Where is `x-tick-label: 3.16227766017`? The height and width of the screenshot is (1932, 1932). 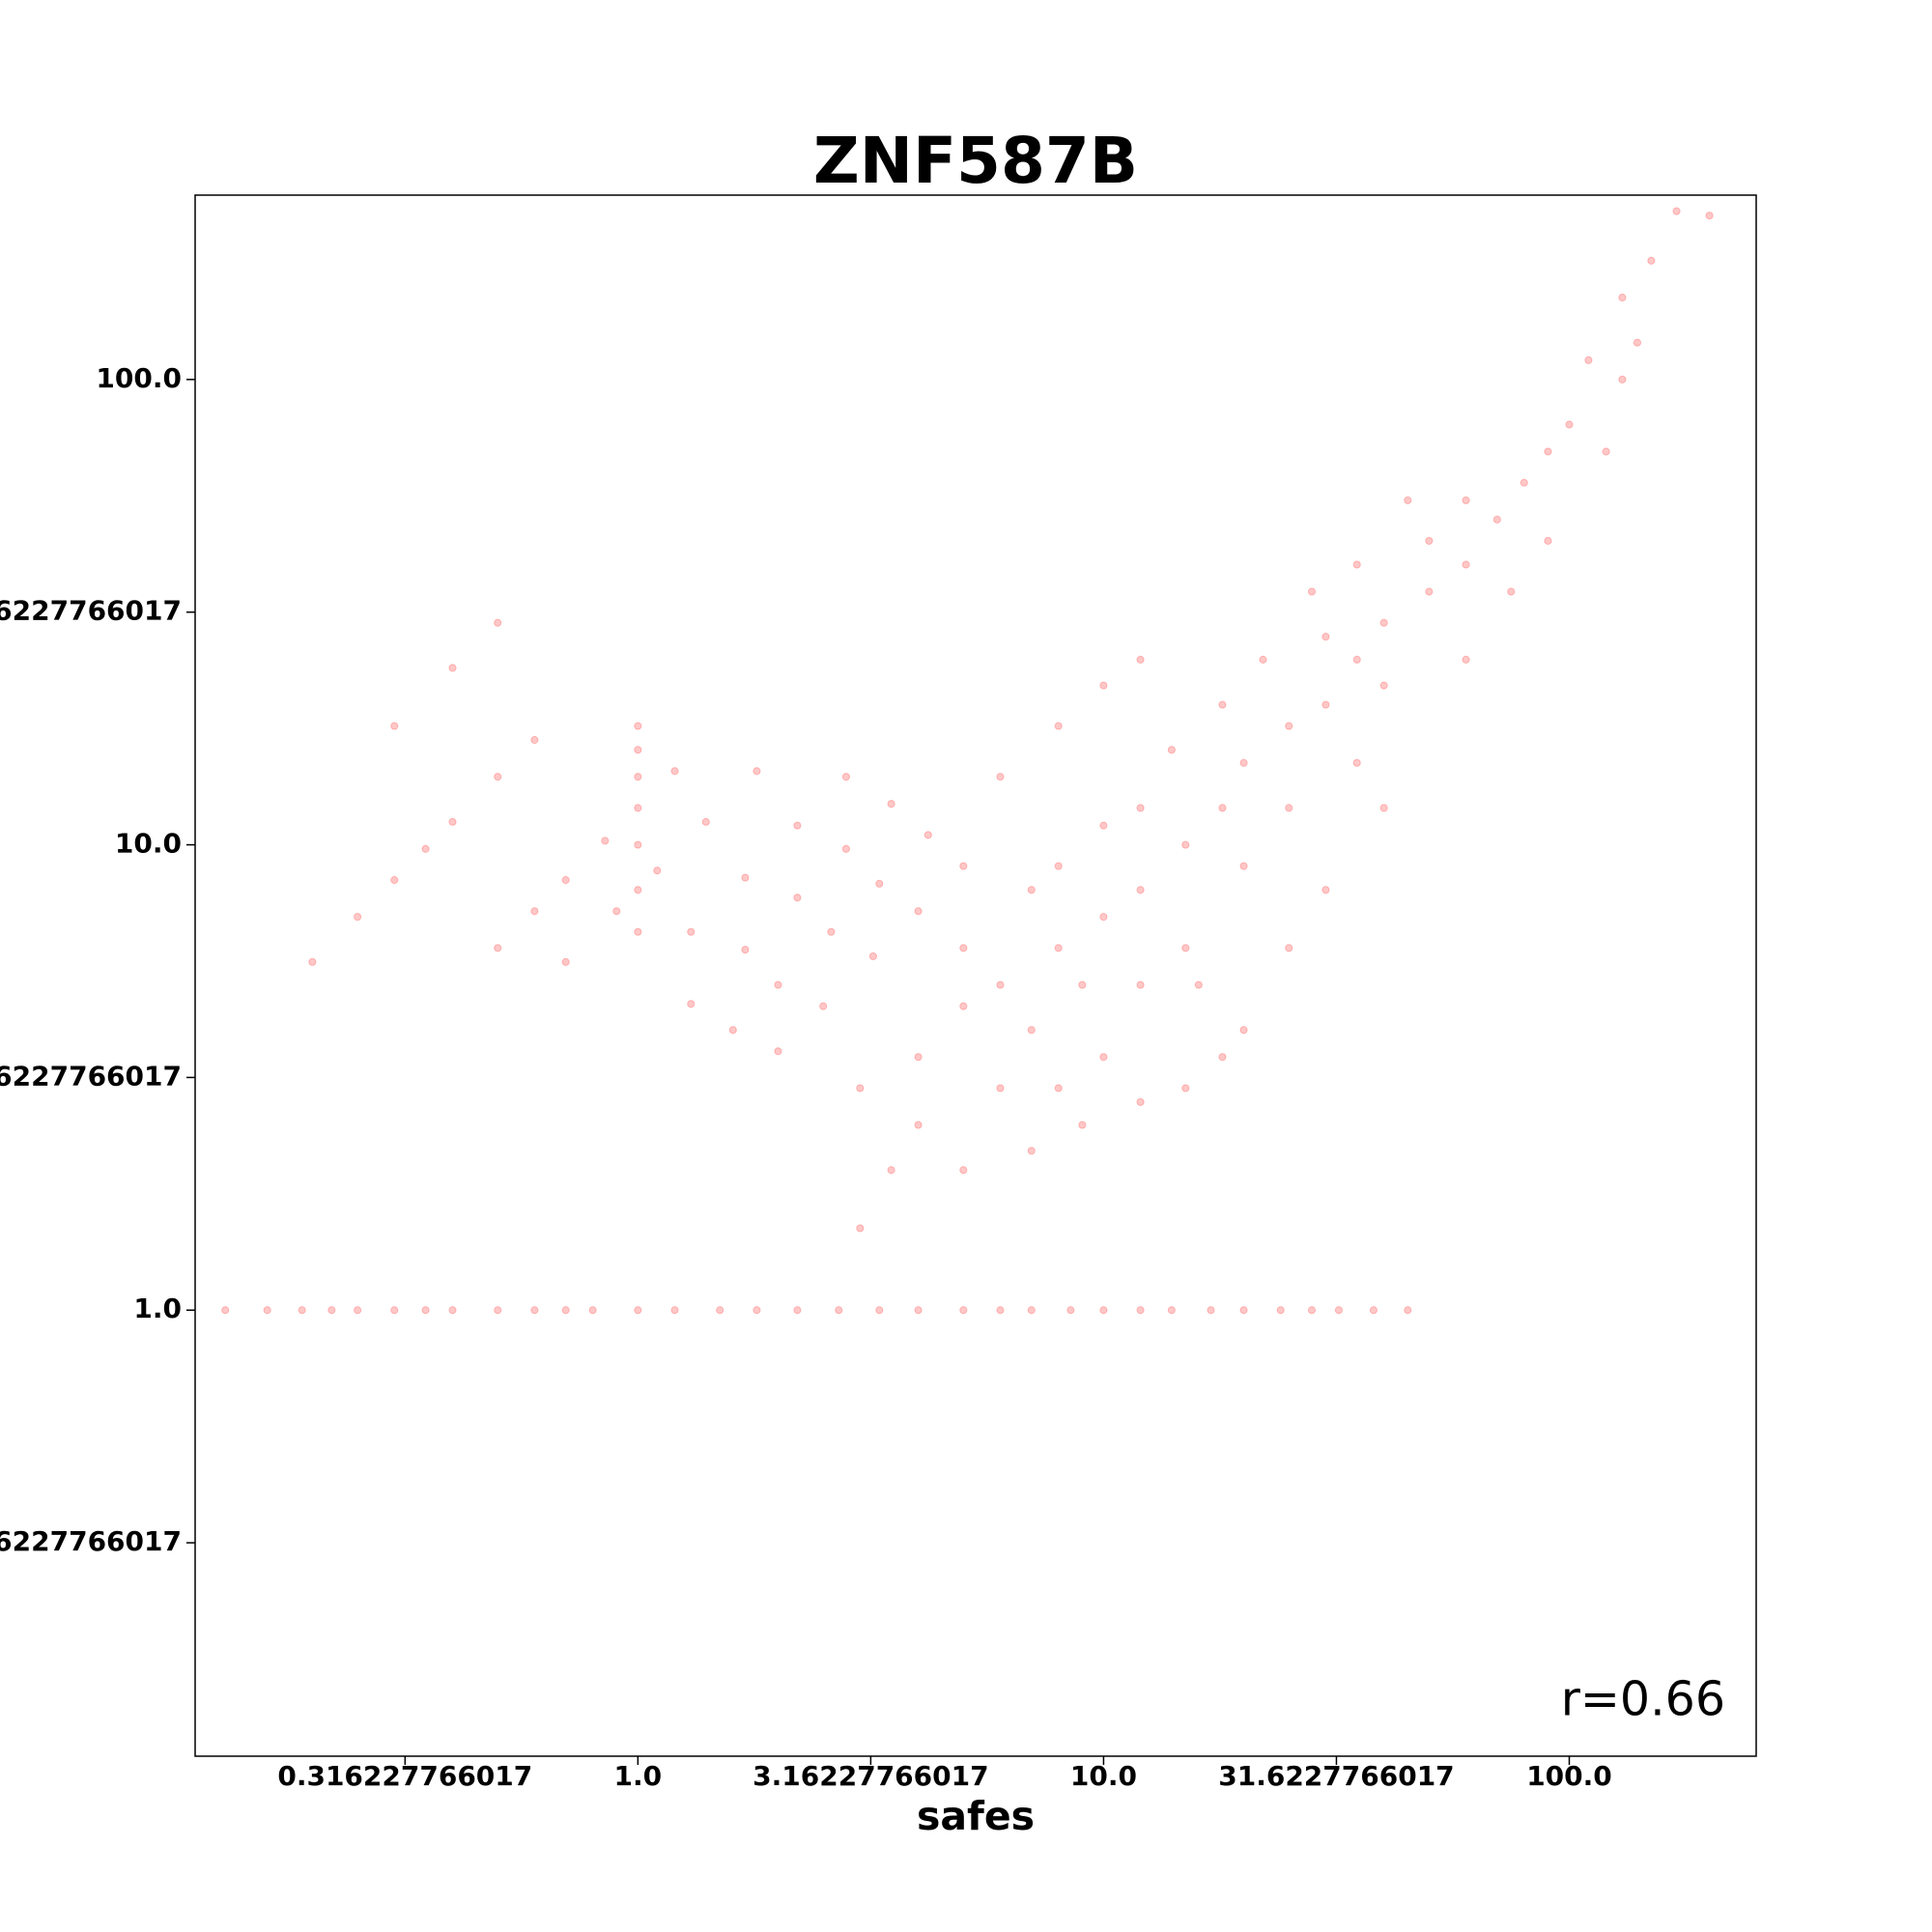
x-tick-label: 3.16227766017 is located at coordinates (870, 1776).